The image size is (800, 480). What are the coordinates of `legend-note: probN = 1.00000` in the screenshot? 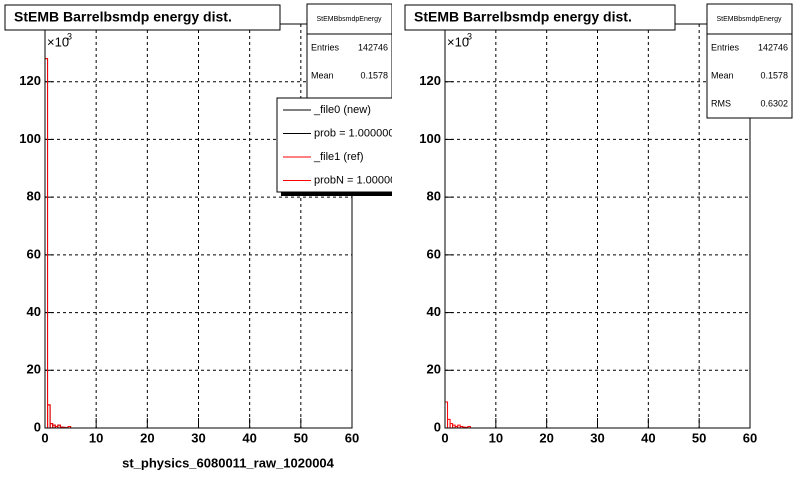 It's located at (355, 180).